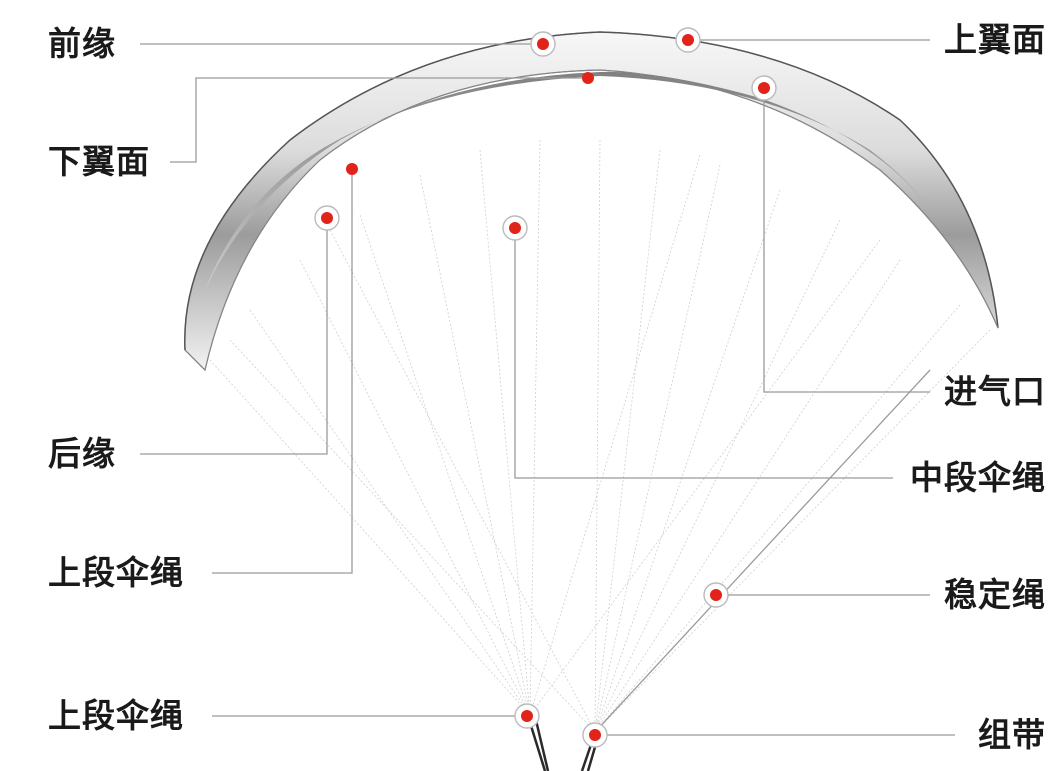 The image size is (1054, 771). I want to click on leader-middle-lines, so click(703, 353).